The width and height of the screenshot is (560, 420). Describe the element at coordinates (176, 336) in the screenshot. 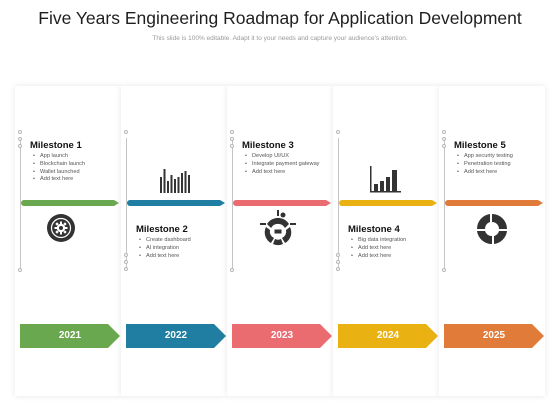

I see `year-2022-arrow: 2022` at that location.